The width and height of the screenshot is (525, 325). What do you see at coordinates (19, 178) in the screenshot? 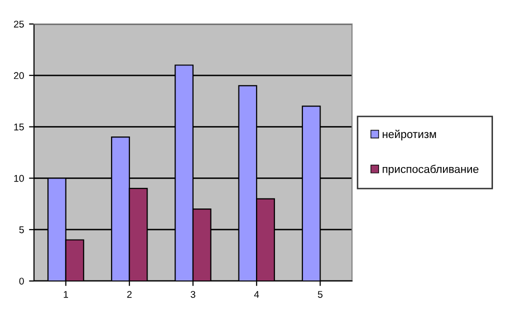
I see `y-tick-label: 10` at bounding box center [19, 178].